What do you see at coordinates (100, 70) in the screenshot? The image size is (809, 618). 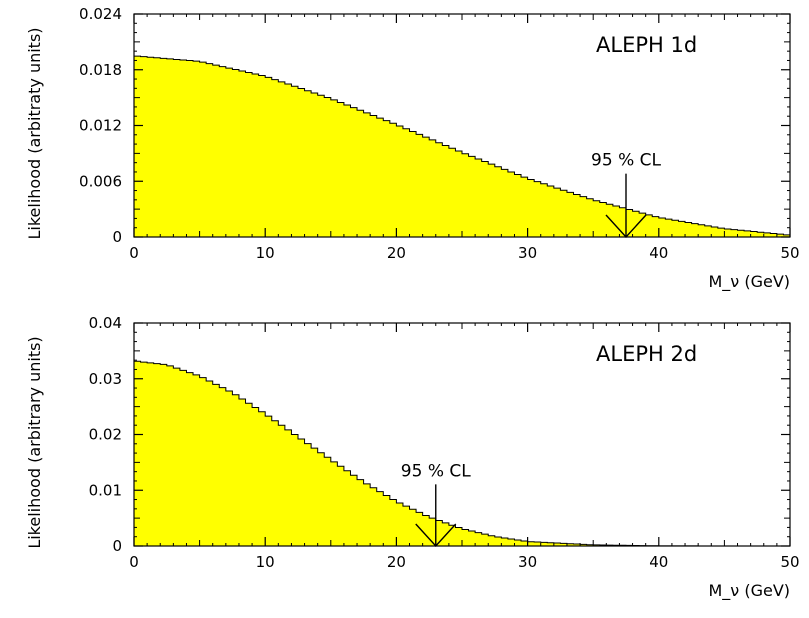 I see `y-tick-label: 0.018` at bounding box center [100, 70].